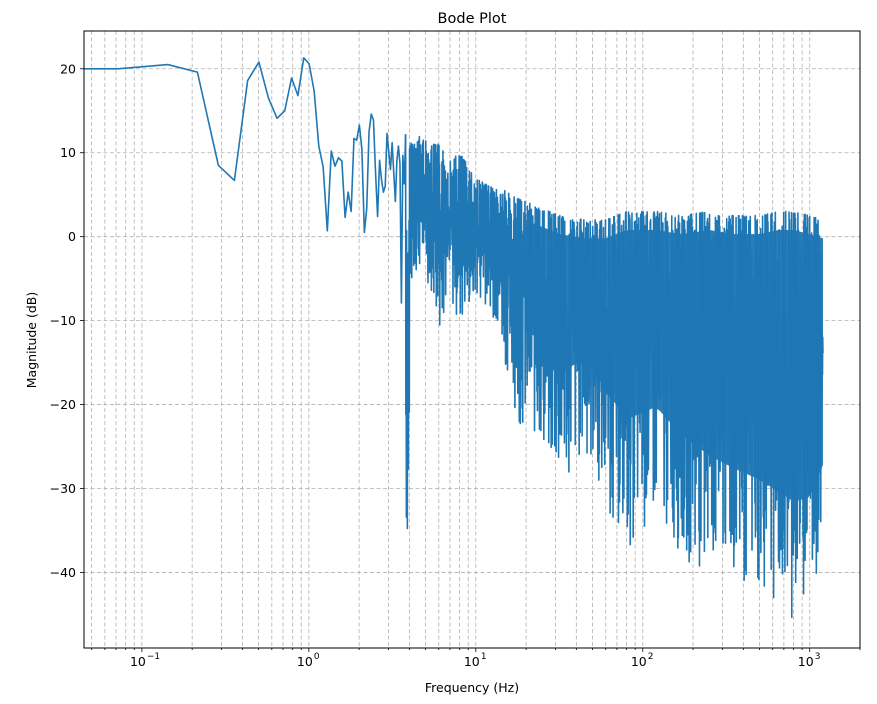  What do you see at coordinates (317, 657) in the screenshot?
I see `x-tick-exponent: 0` at bounding box center [317, 657].